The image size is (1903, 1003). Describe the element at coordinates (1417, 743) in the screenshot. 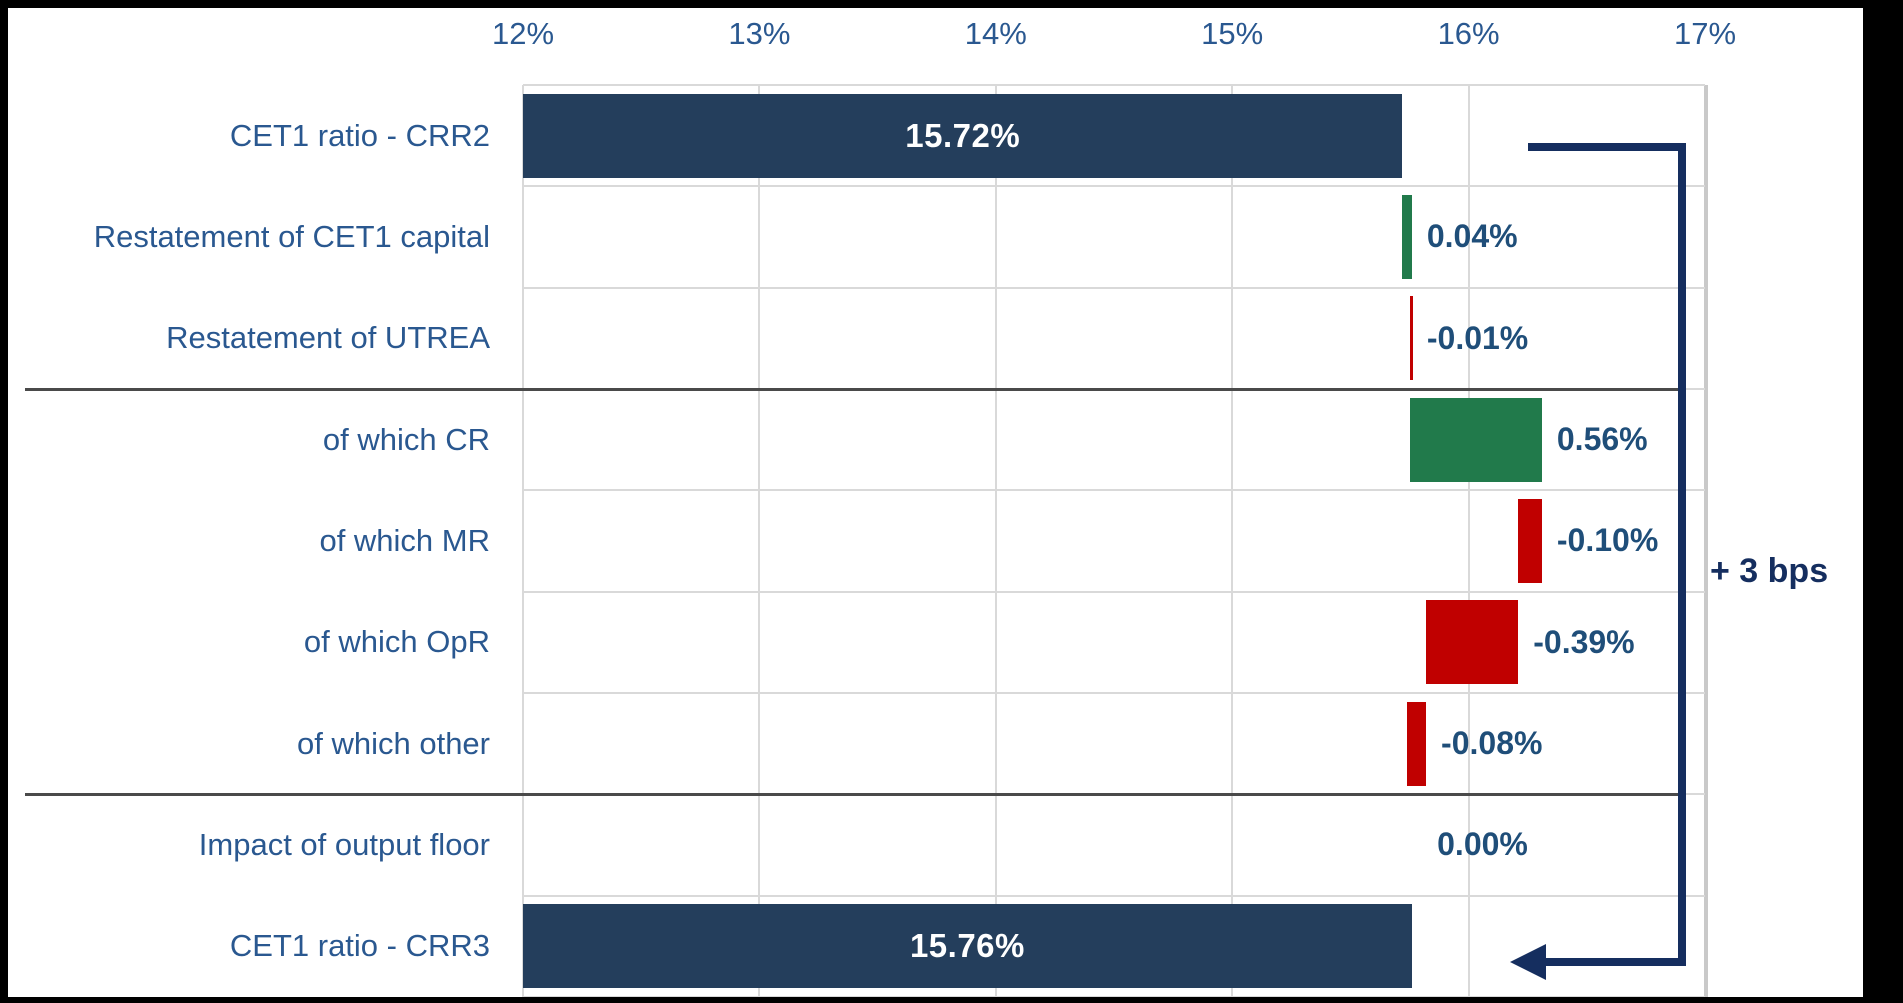

I see `bar-of-which-other` at that location.